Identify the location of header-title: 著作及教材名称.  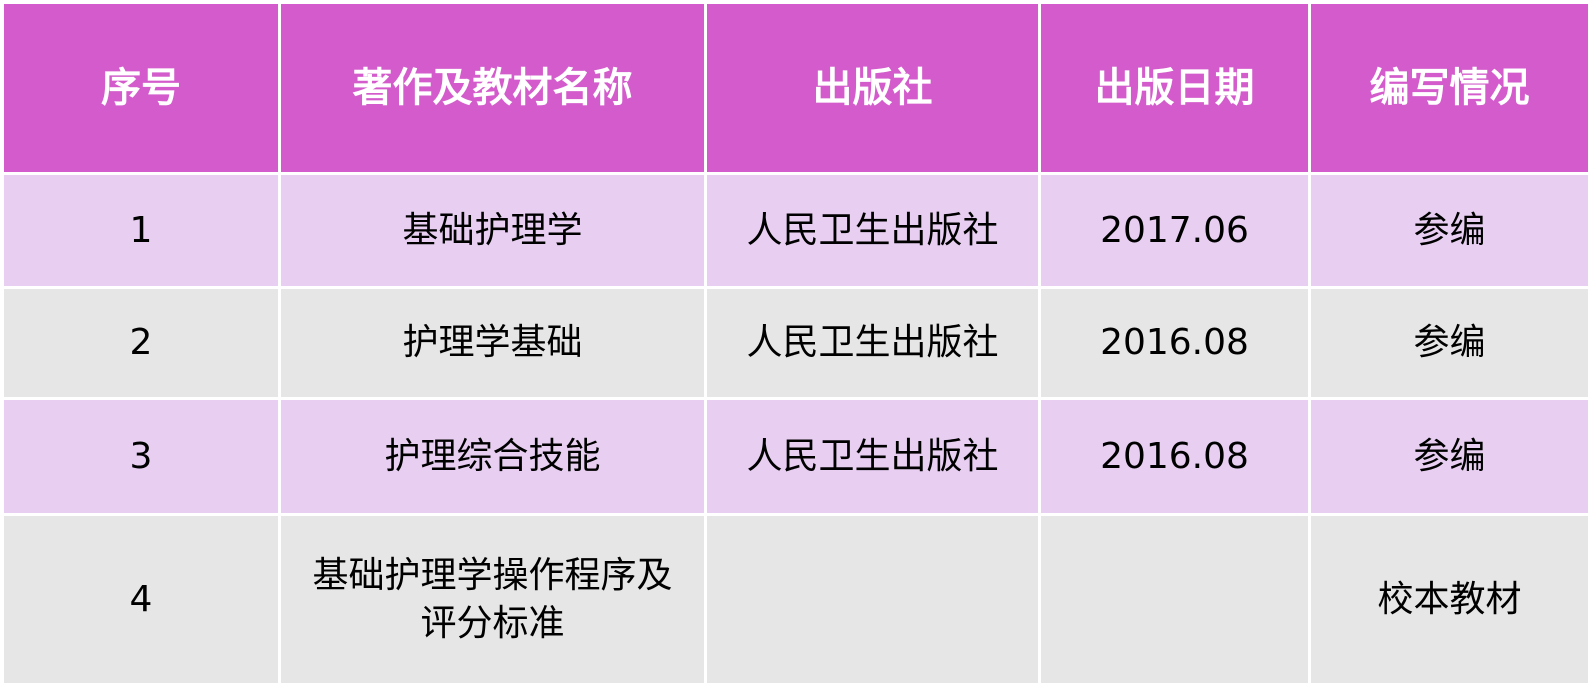
(492, 88).